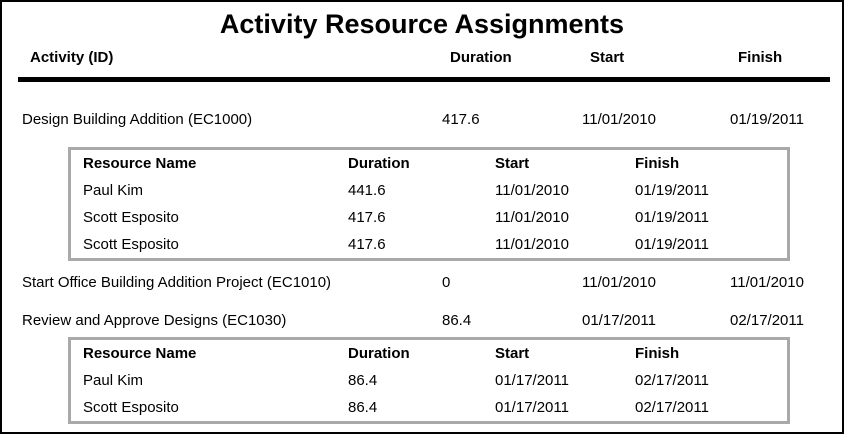 The width and height of the screenshot is (844, 434). I want to click on activity-name: Design Building Addition (EC1000), so click(137, 119).